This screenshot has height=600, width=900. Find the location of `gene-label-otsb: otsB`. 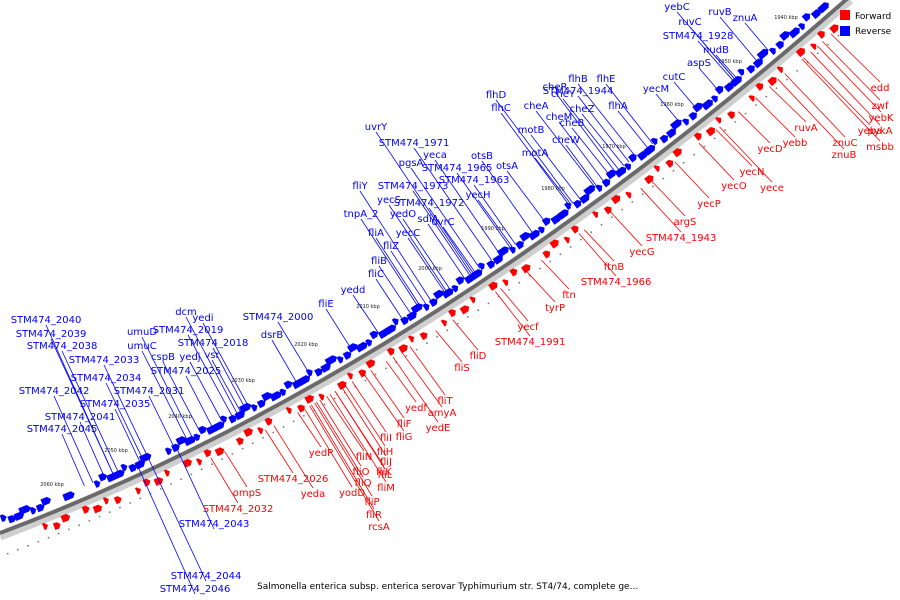

gene-label-otsb: otsB is located at coordinates (482, 156).